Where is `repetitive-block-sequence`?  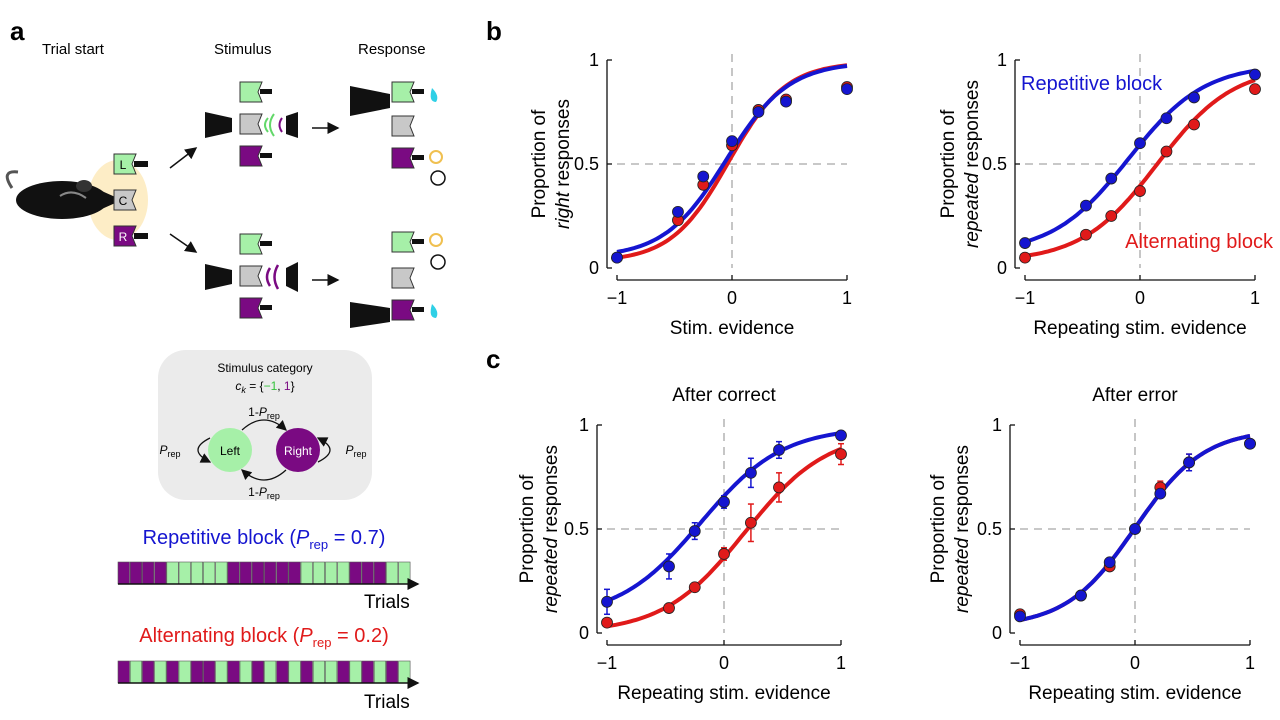
repetitive-block-sequence is located at coordinates (264, 573).